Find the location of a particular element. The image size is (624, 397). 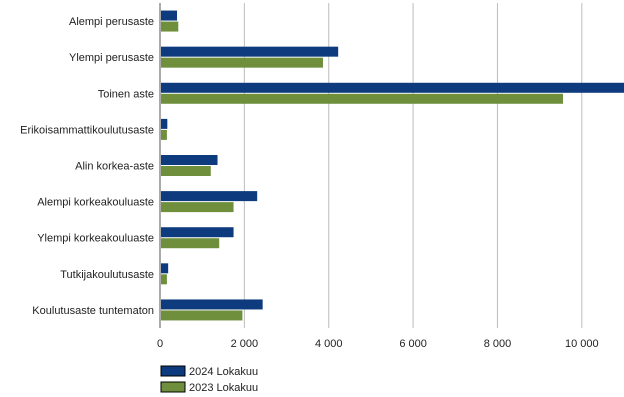

category-label: Ylempi perusaste is located at coordinates (111, 58).